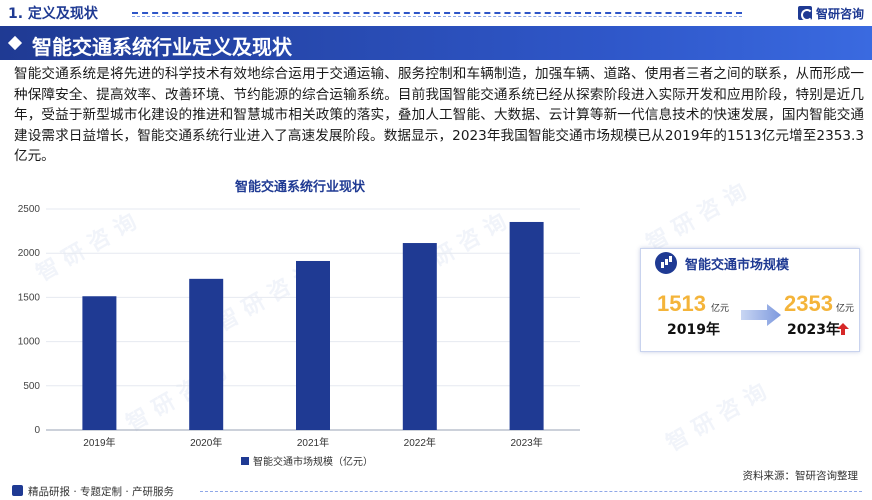 The image size is (872, 500). What do you see at coordinates (99, 442) in the screenshot?
I see `x-tick-label: 2019年` at bounding box center [99, 442].